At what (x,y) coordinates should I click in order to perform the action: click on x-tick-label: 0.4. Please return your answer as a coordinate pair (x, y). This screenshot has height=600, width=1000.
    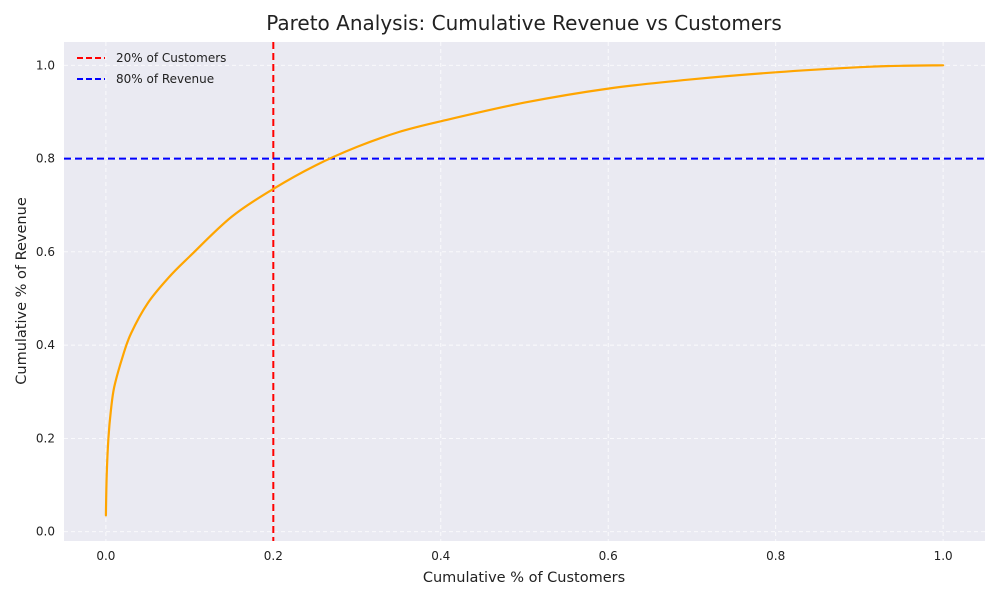
    Looking at the image, I should click on (440, 556).